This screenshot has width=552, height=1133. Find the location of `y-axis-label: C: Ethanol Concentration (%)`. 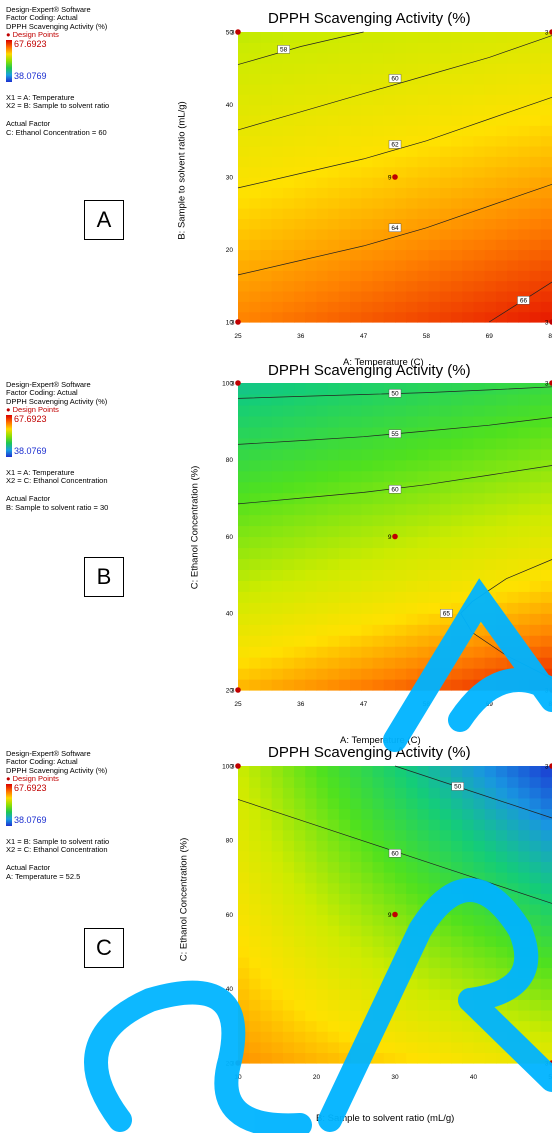

y-axis-label: C: Ethanol Concentration (%) is located at coordinates (184, 899).